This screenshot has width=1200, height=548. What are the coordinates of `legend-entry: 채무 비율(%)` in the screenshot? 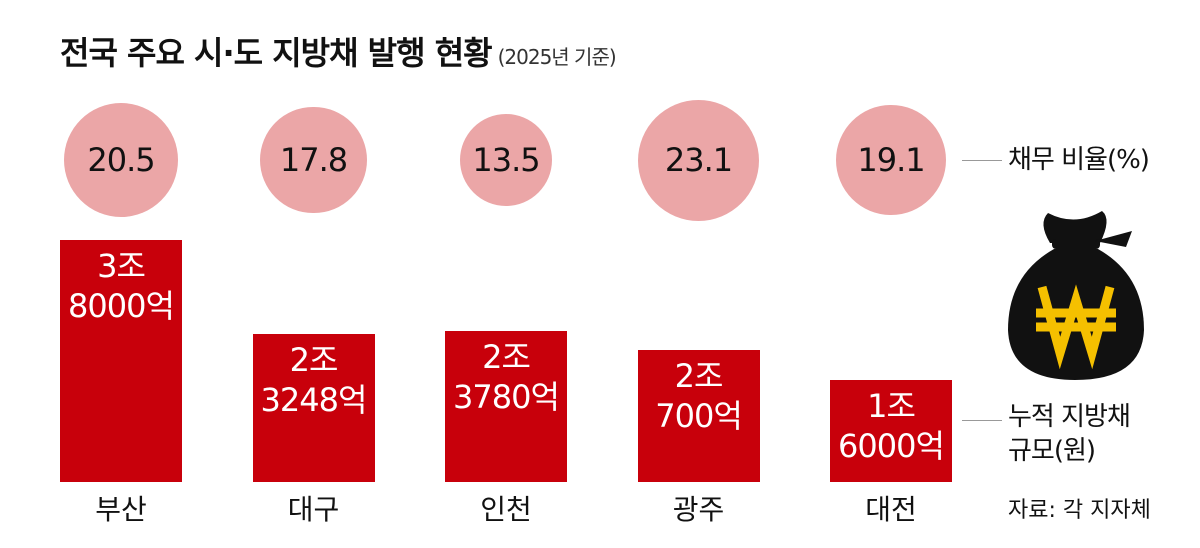 It's located at (1079, 160).